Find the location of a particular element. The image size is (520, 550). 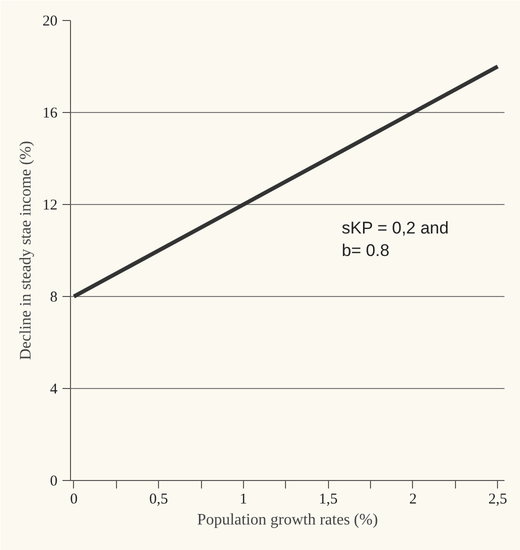

y-tick-label: 20 is located at coordinates (50, 22).